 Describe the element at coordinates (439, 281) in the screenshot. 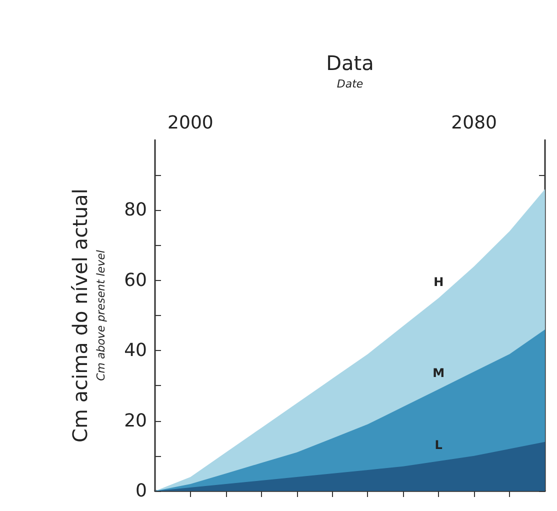

I see `series-label: H` at that location.